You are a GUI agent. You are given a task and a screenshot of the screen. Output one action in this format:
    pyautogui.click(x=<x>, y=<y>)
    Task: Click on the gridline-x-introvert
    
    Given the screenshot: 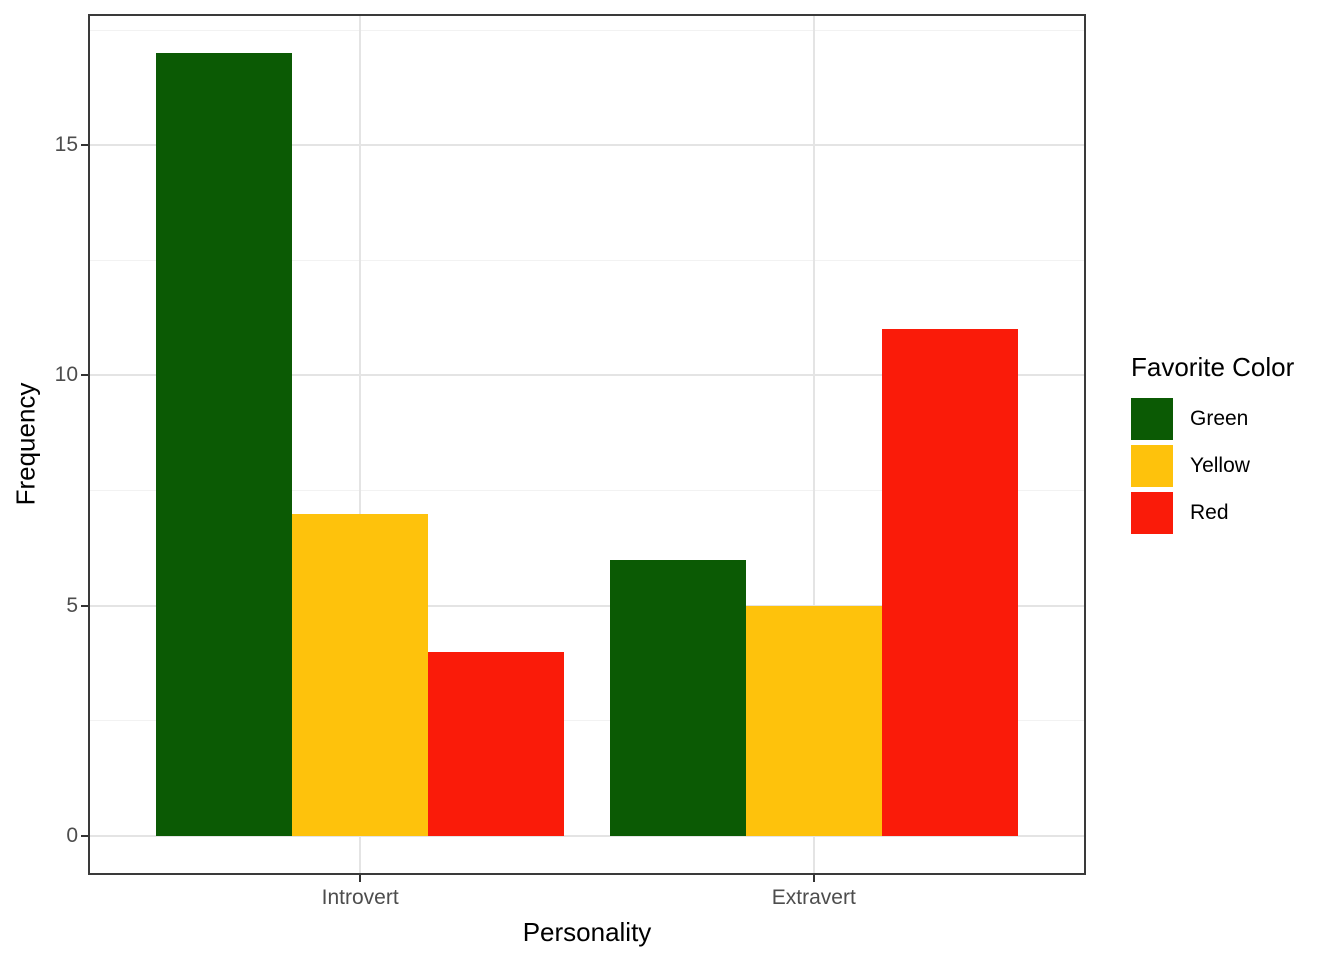 What is the action you would take?
    pyautogui.click(x=360, y=444)
    